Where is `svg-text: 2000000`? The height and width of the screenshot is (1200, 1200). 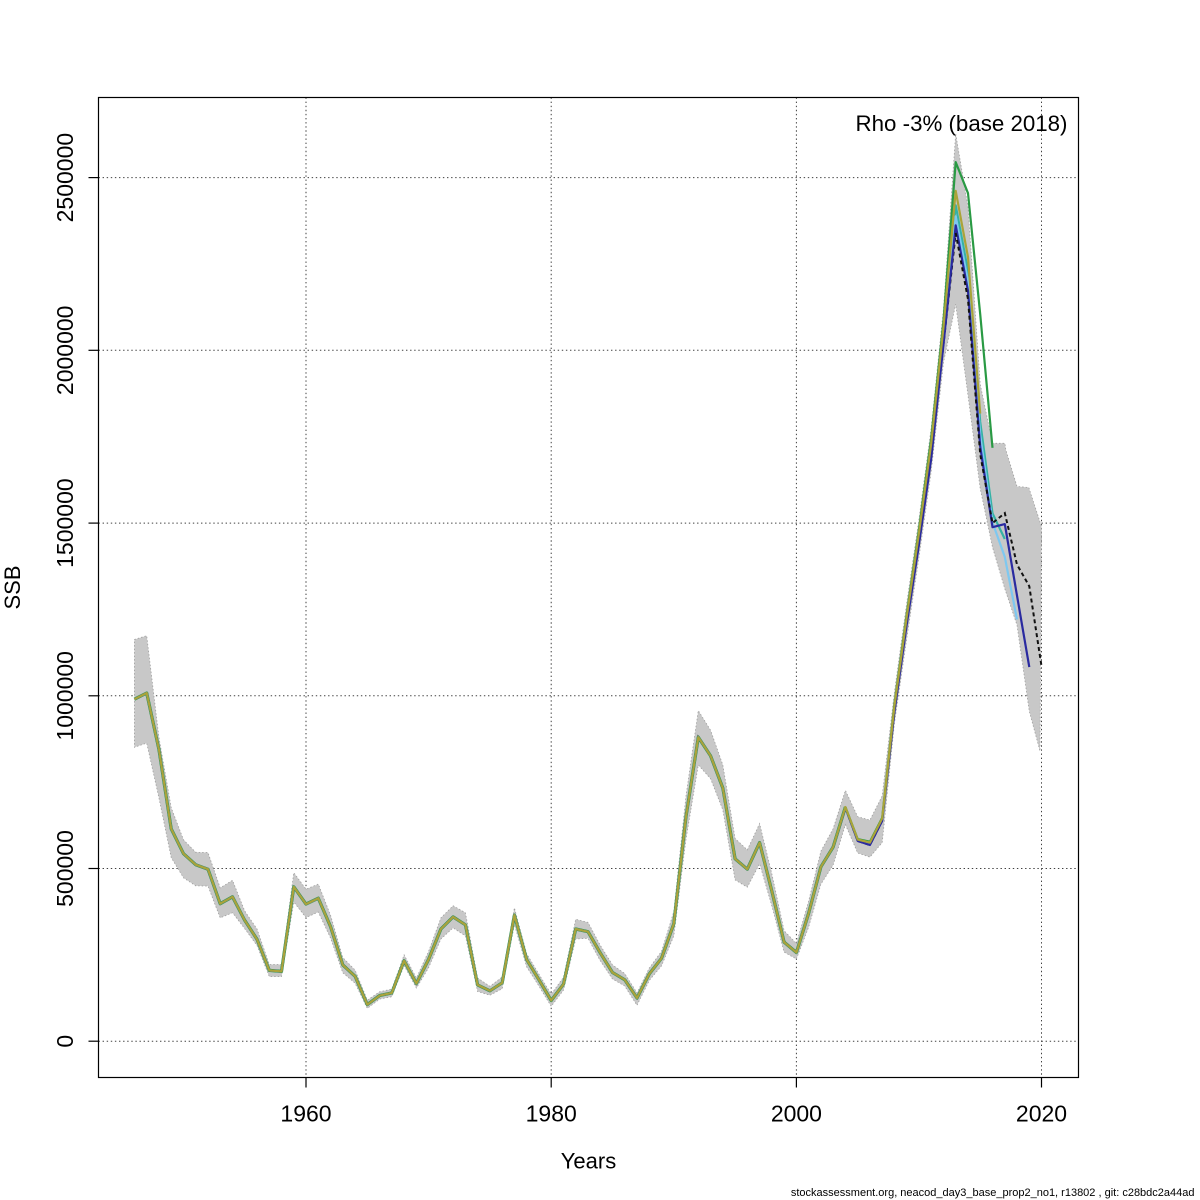
svg-text: 2000000 is located at coordinates (65, 351).